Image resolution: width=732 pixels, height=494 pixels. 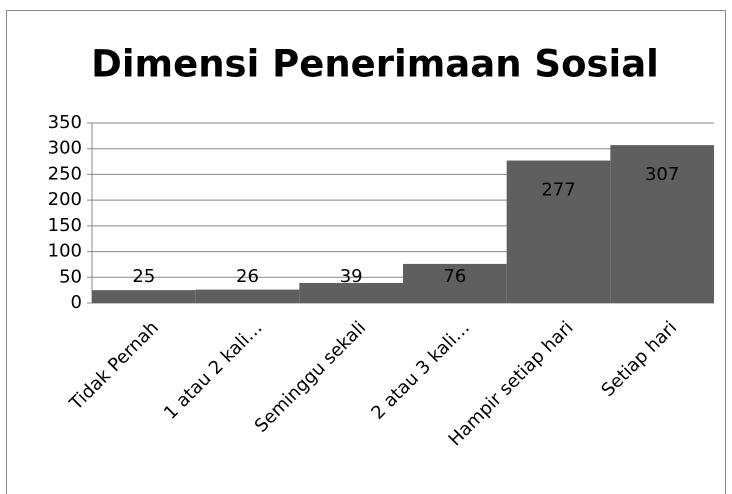 What do you see at coordinates (76, 302) in the screenshot?
I see `y-tick-label: 0` at bounding box center [76, 302].